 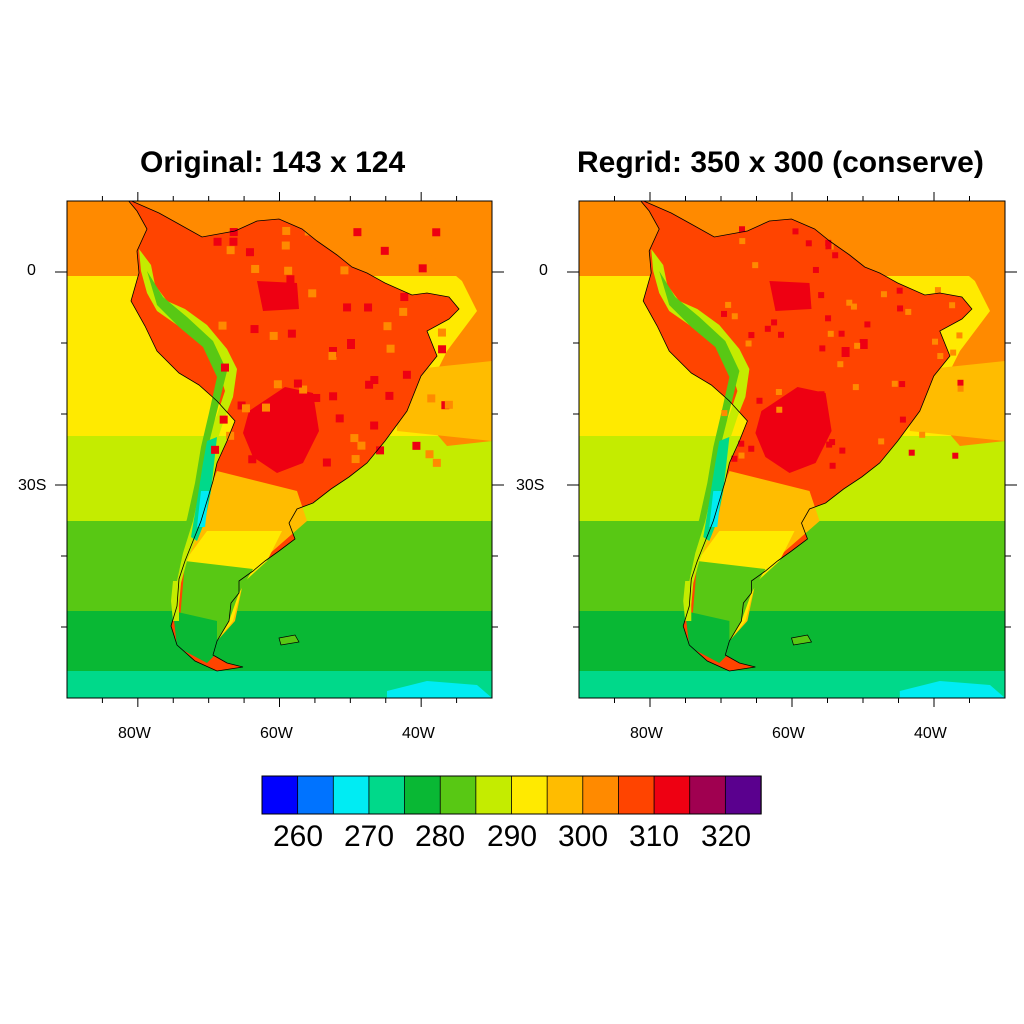 I want to click on lon-label-80w-right: 80W, so click(x=646, y=733).